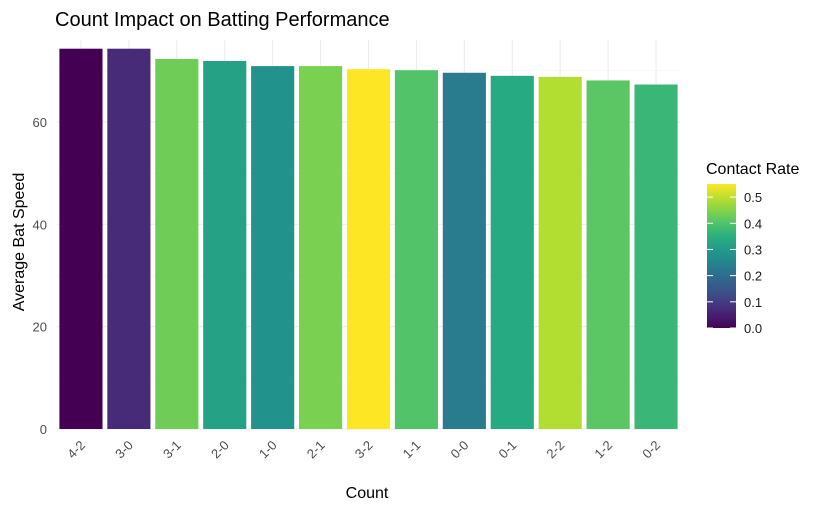 The image size is (830, 512). Describe the element at coordinates (753, 328) in the screenshot. I see `legend-tick-label: 0.0` at that location.